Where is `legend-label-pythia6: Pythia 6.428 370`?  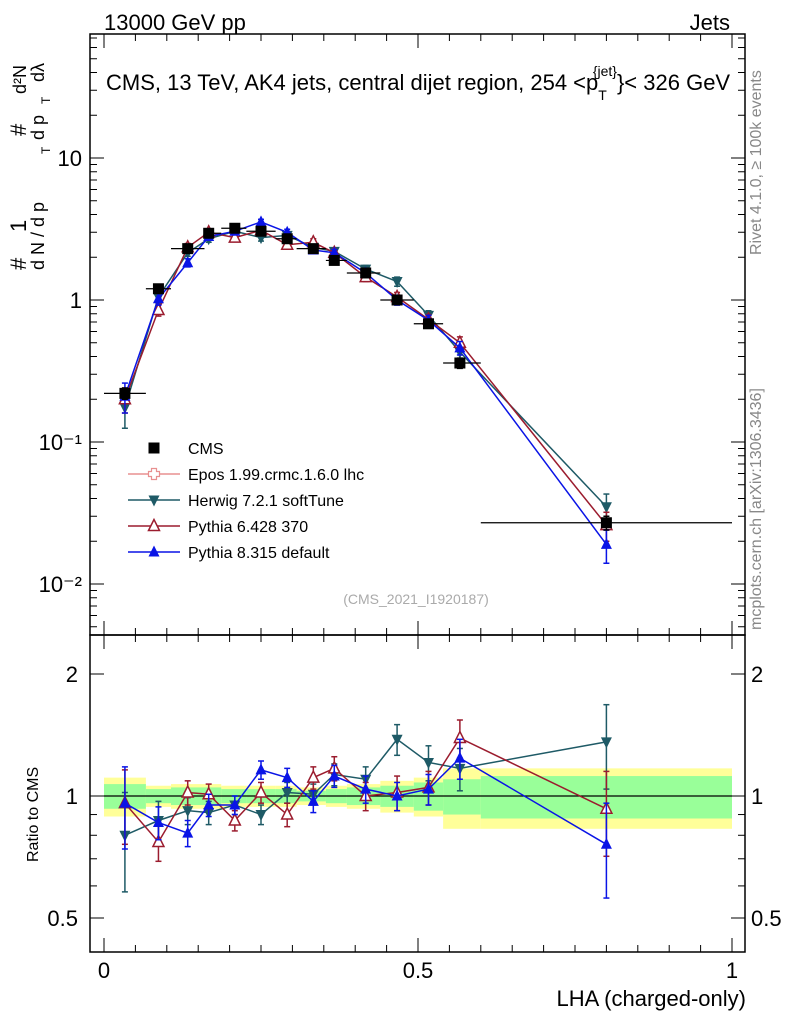 legend-label-pythia6: Pythia 6.428 370 is located at coordinates (248, 527).